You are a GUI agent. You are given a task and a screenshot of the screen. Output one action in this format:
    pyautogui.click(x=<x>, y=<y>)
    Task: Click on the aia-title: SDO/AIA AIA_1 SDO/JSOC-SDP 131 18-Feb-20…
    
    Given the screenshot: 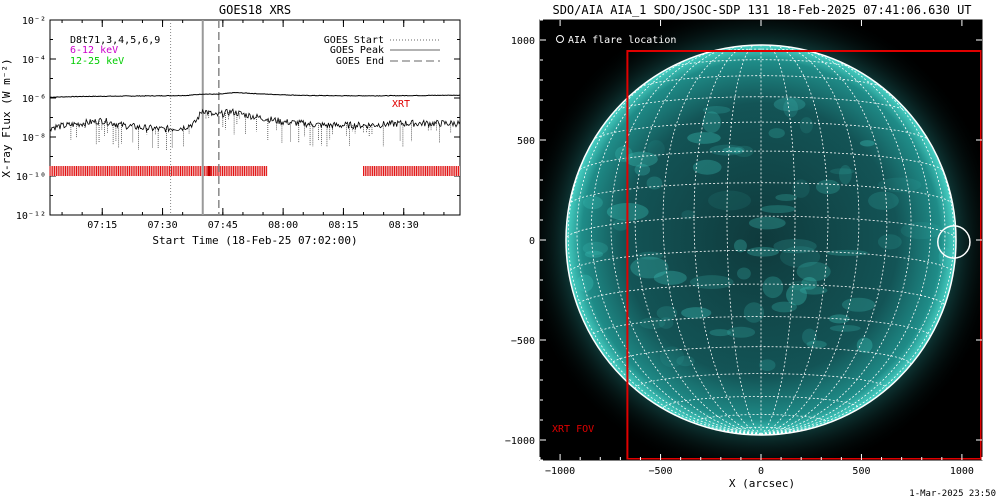 What is the action you would take?
    pyautogui.click(x=761, y=10)
    